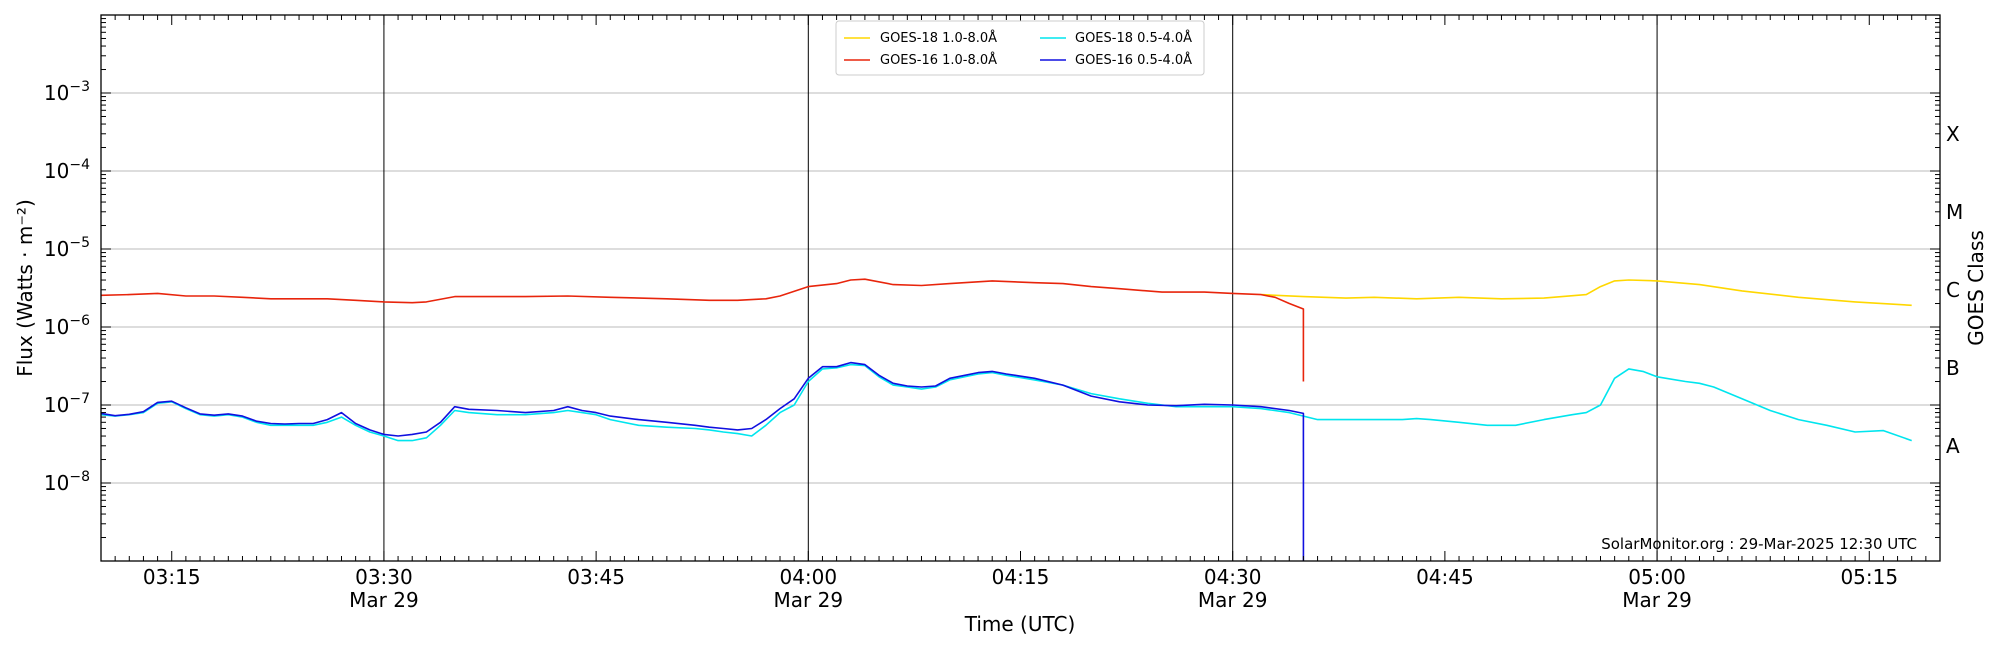 The height and width of the screenshot is (650, 2000). I want to click on x-tick-label: 03:45, so click(596, 577).